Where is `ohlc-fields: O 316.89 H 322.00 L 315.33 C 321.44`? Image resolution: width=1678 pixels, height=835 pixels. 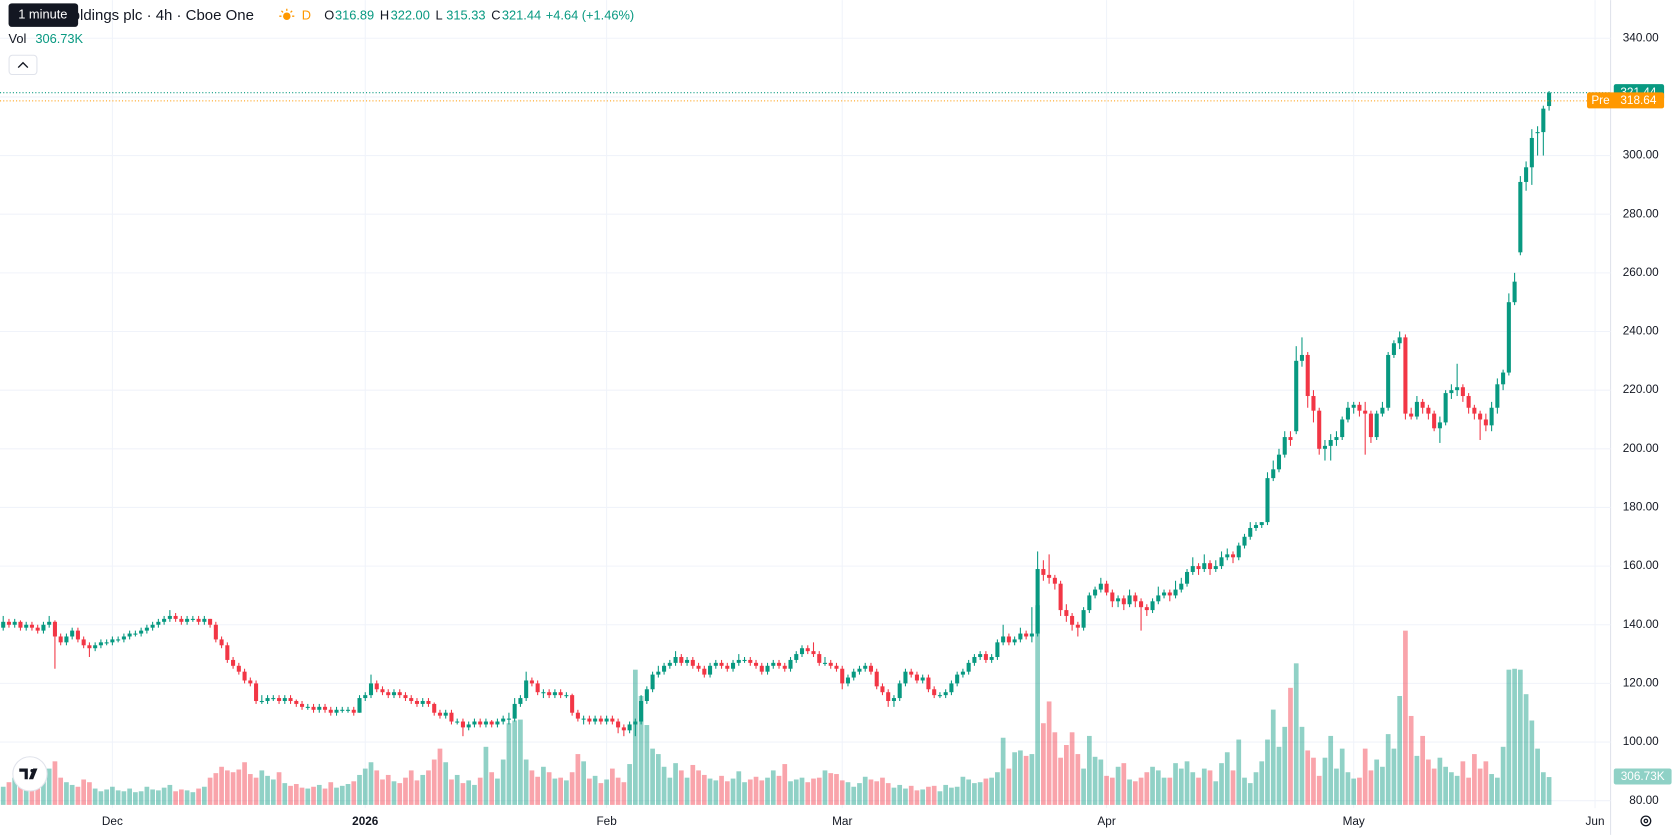 ohlc-fields: O 316.89 H 322.00 L 315.33 C 321.44 is located at coordinates (432, 15).